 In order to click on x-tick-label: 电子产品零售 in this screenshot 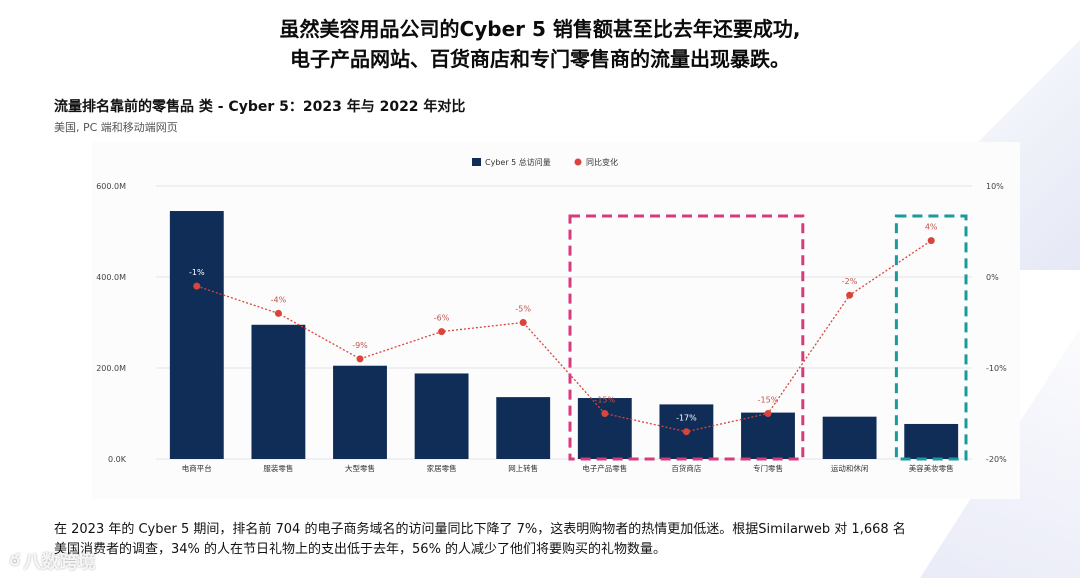, I will do `click(604, 468)`.